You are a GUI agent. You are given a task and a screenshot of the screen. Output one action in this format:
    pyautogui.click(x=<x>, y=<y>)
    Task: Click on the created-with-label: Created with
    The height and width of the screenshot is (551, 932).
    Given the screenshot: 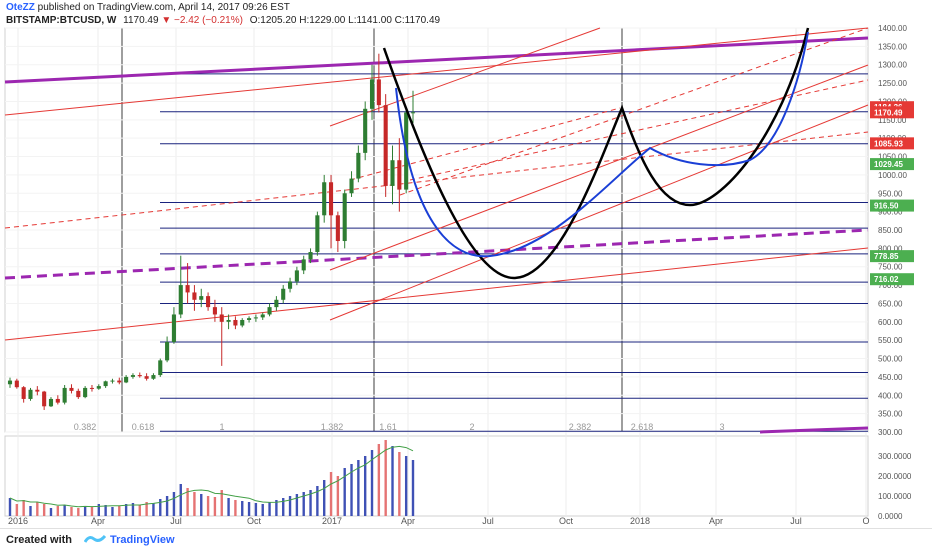 What is the action you would take?
    pyautogui.click(x=39, y=540)
    